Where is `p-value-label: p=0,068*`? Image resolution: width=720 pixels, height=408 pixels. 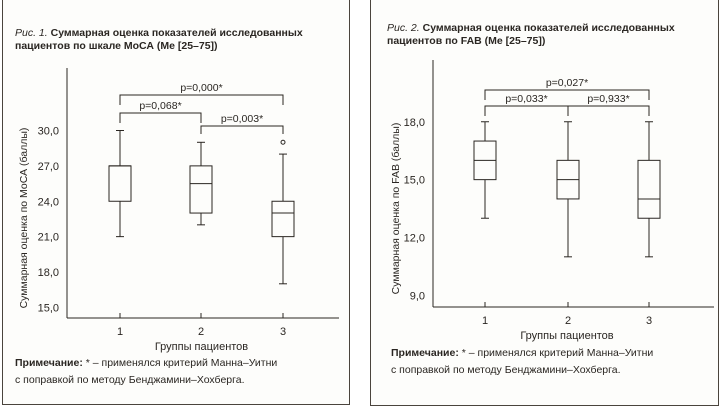 p-value-label: p=0,068* is located at coordinates (160, 106).